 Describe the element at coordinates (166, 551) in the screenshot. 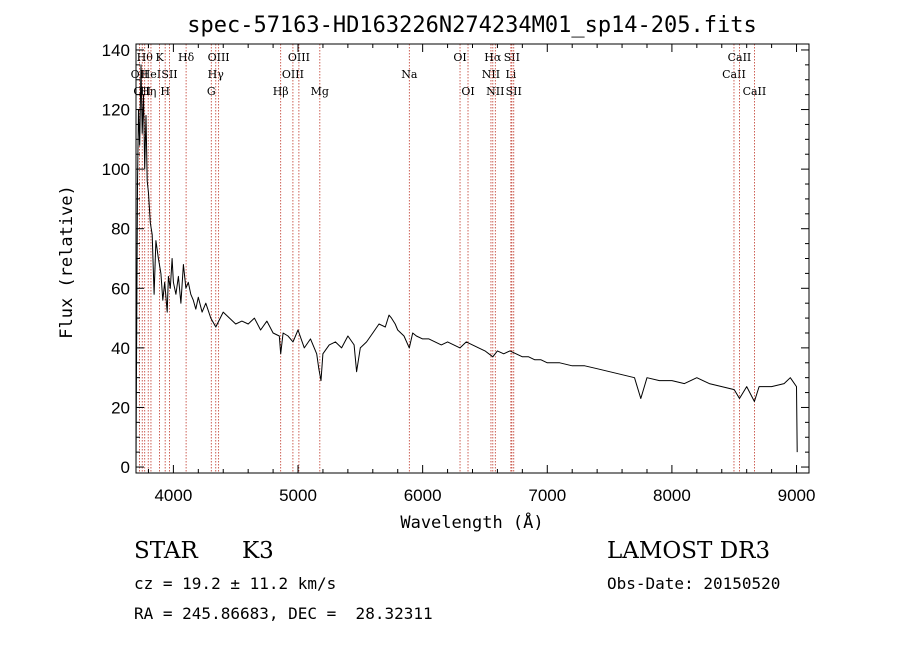

I see `object-class: STAR` at that location.